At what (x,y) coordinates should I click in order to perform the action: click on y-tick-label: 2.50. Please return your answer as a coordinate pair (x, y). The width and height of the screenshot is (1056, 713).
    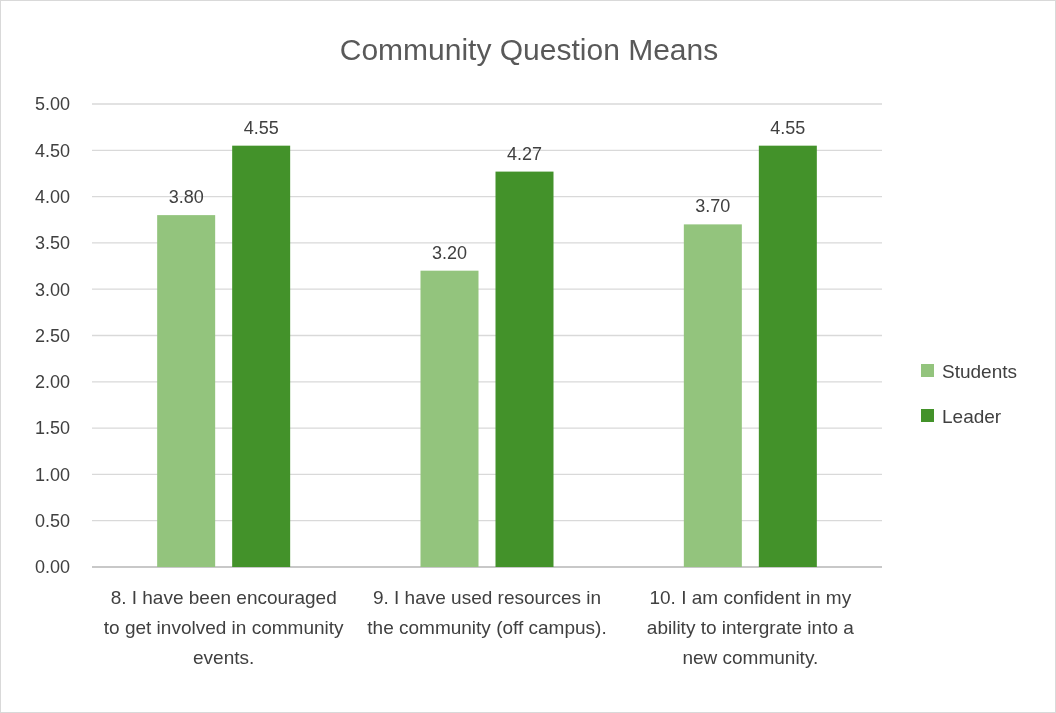
    Looking at the image, I should click on (52, 335).